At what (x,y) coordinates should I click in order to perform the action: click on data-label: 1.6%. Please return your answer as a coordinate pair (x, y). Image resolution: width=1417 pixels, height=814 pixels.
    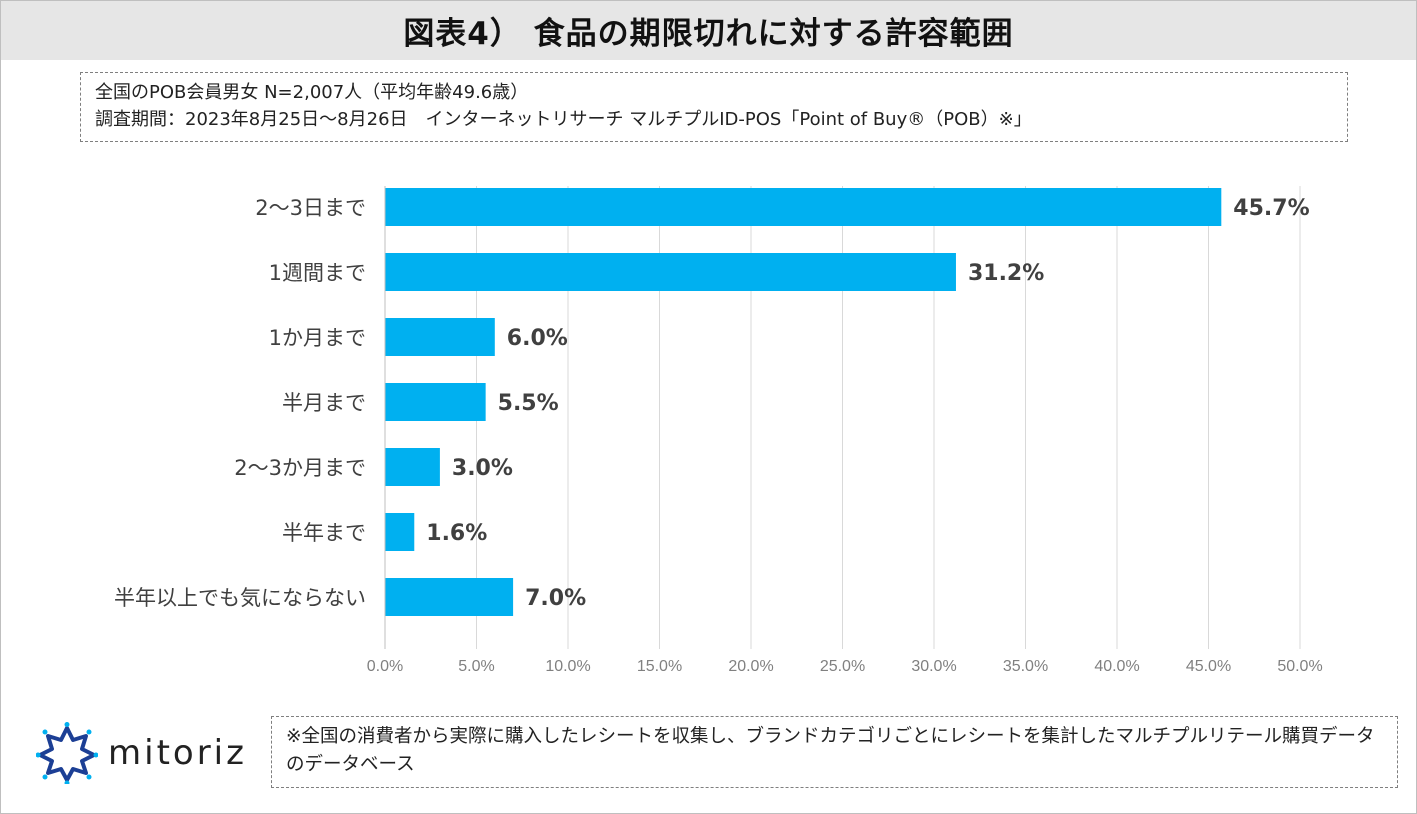
    Looking at the image, I should click on (456, 533).